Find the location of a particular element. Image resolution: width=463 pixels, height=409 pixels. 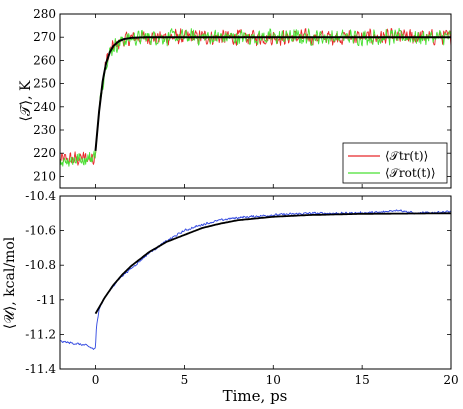

y-tick-label: -11.2 is located at coordinates (40, 334).